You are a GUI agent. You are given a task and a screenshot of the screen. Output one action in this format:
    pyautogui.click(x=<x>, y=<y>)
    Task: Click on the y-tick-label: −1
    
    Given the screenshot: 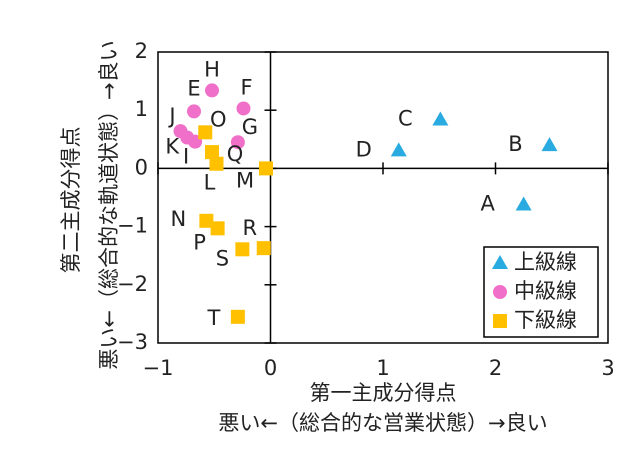 What is the action you would take?
    pyautogui.click(x=132, y=226)
    